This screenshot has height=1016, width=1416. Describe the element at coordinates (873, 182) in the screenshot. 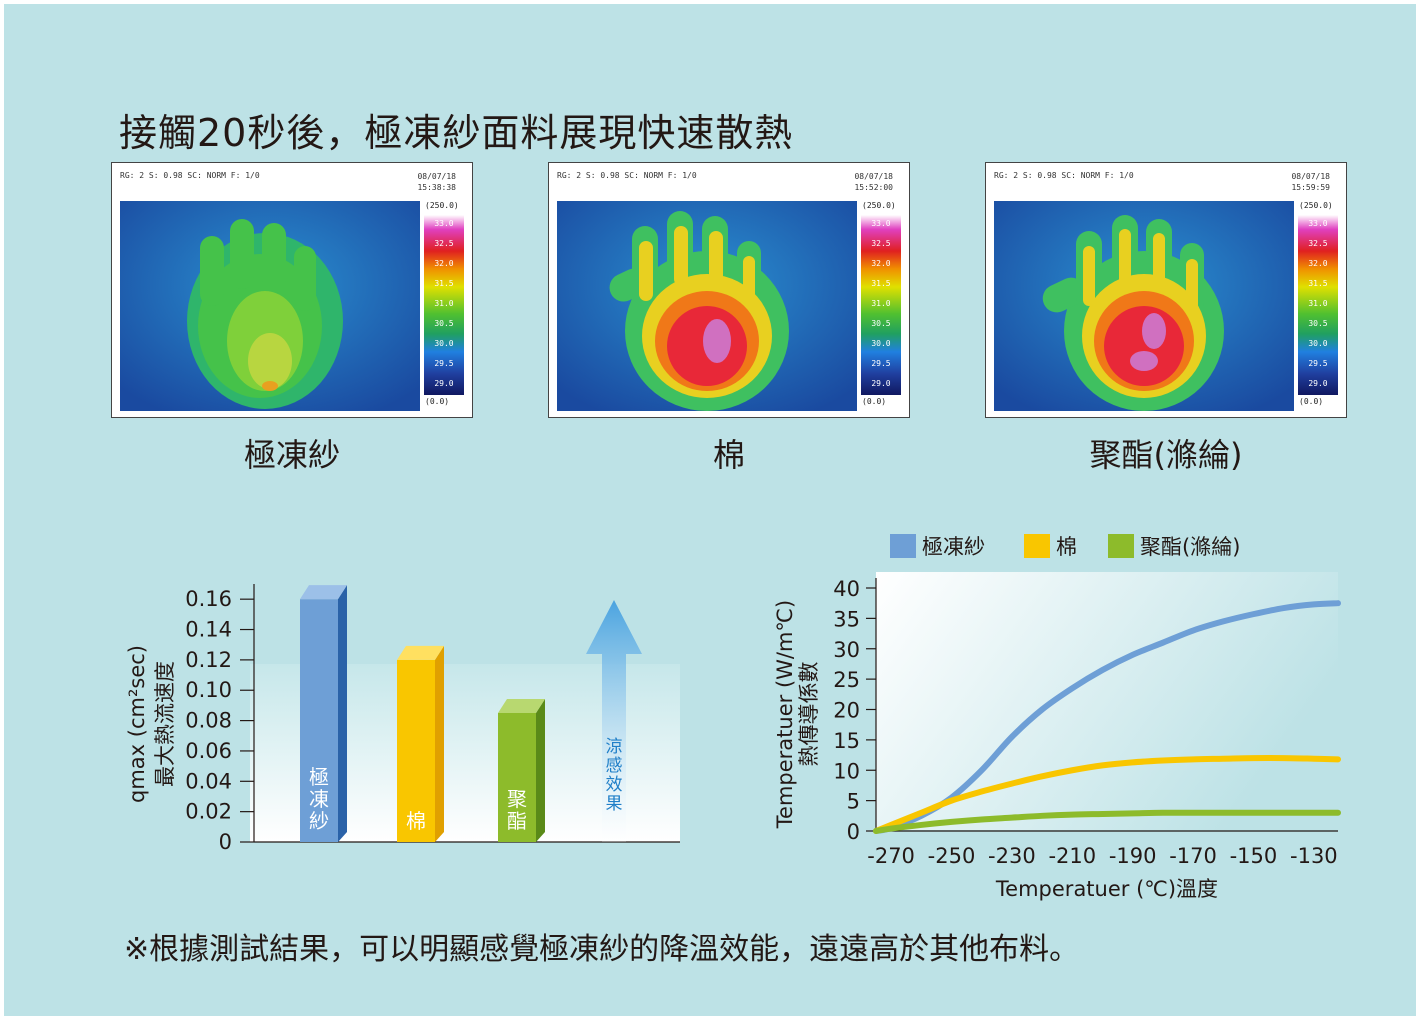

I see `thermal-datetime: 08/07/18 15:52:00` at that location.